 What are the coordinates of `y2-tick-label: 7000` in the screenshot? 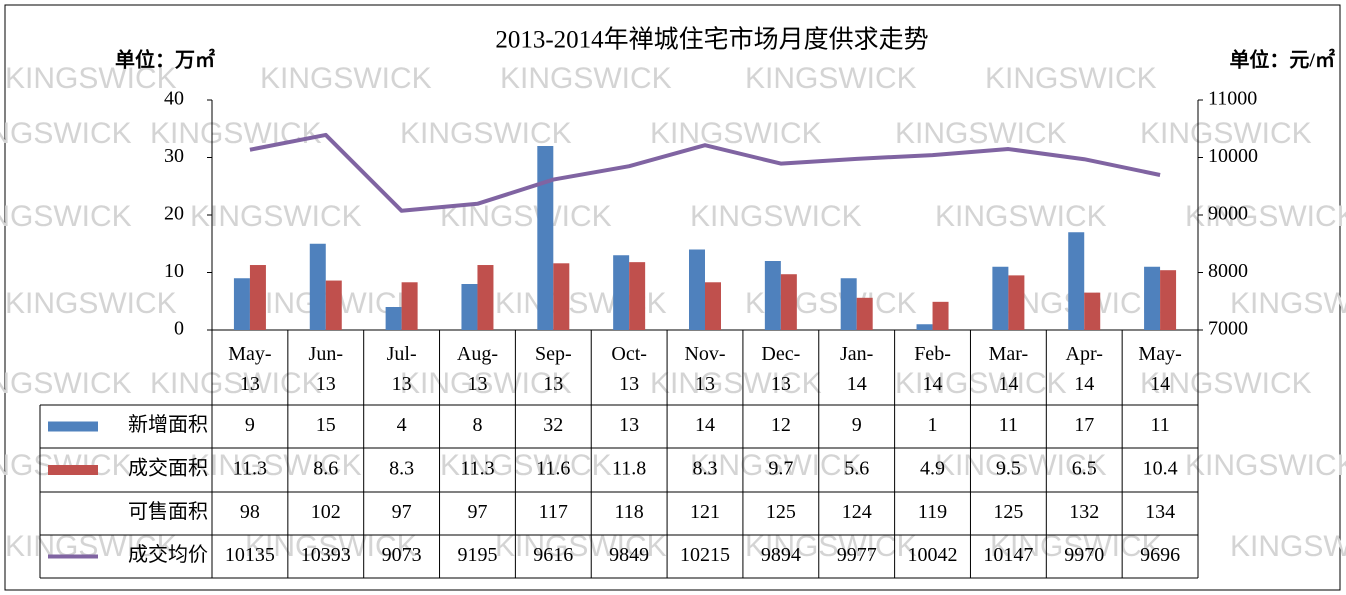 It's located at (1228, 329).